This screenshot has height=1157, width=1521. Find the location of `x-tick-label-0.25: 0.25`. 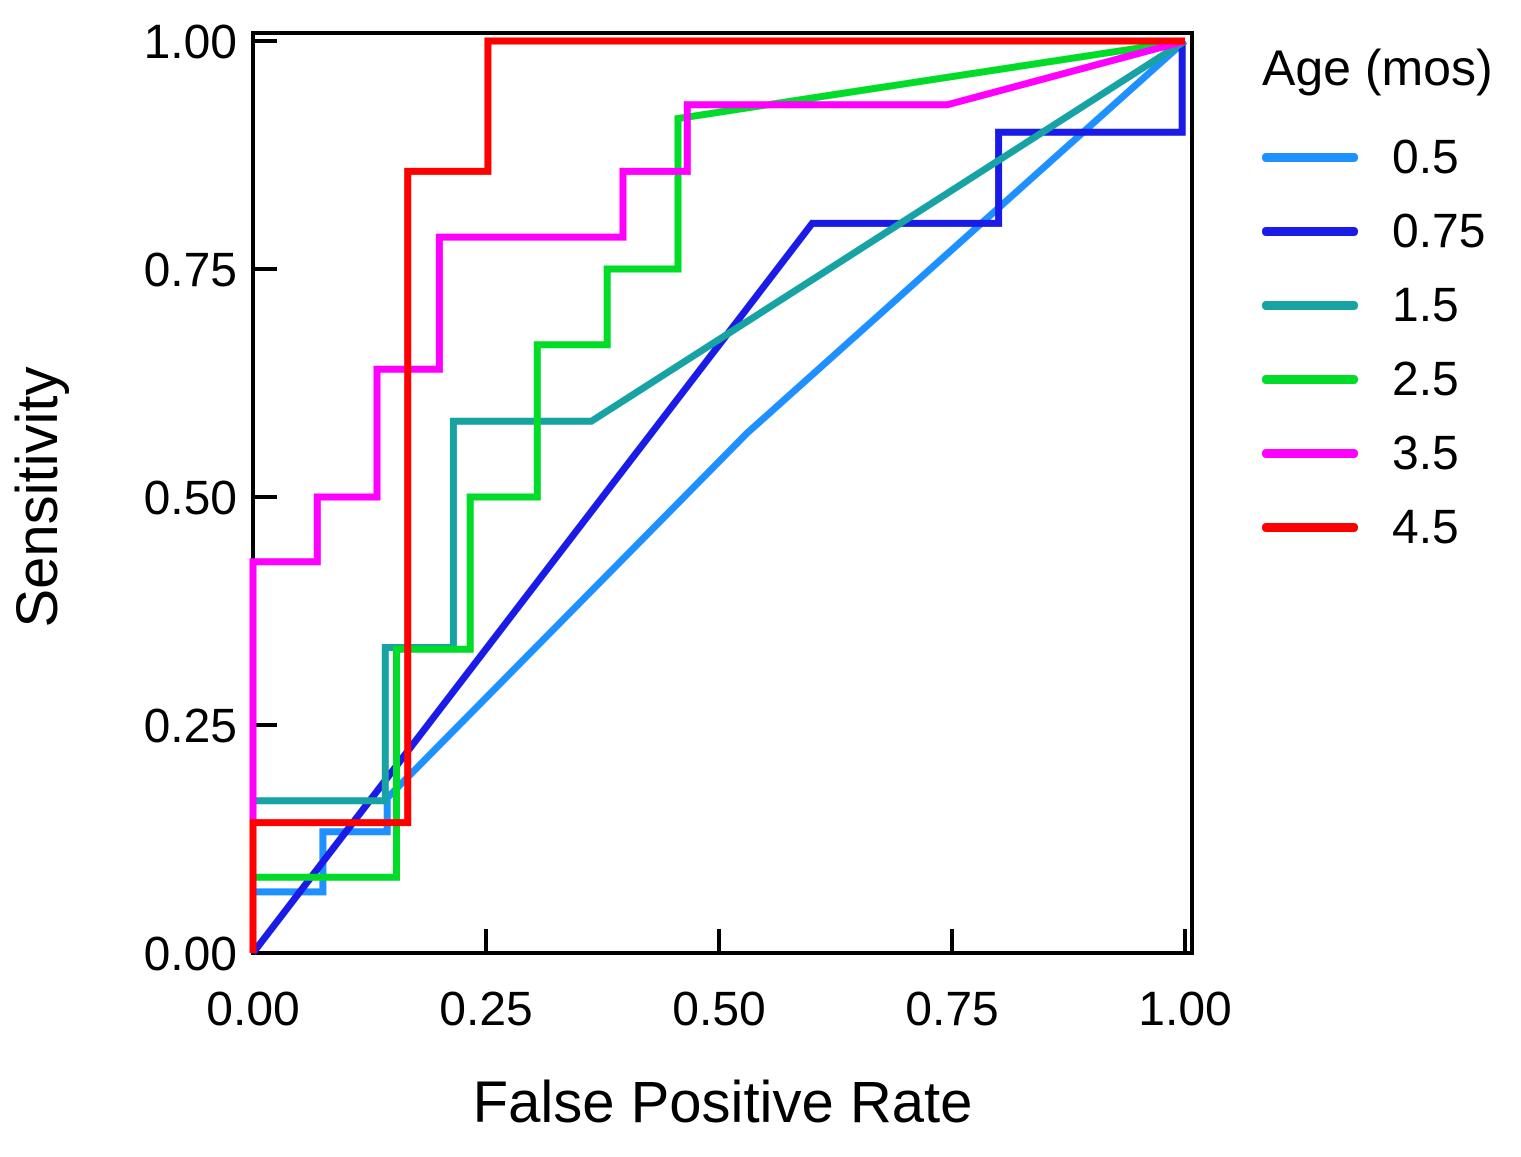

x-tick-label-0.25: 0.25 is located at coordinates (486, 1009).